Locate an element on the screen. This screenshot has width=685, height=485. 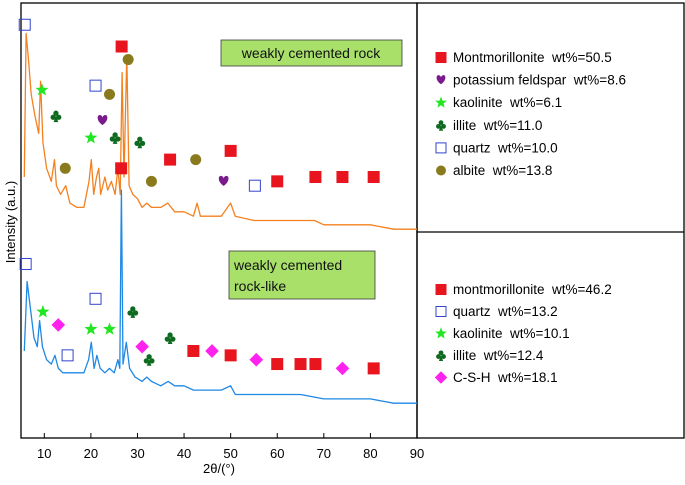
legend-label: illite wt%=12.4 is located at coordinates (498, 355).